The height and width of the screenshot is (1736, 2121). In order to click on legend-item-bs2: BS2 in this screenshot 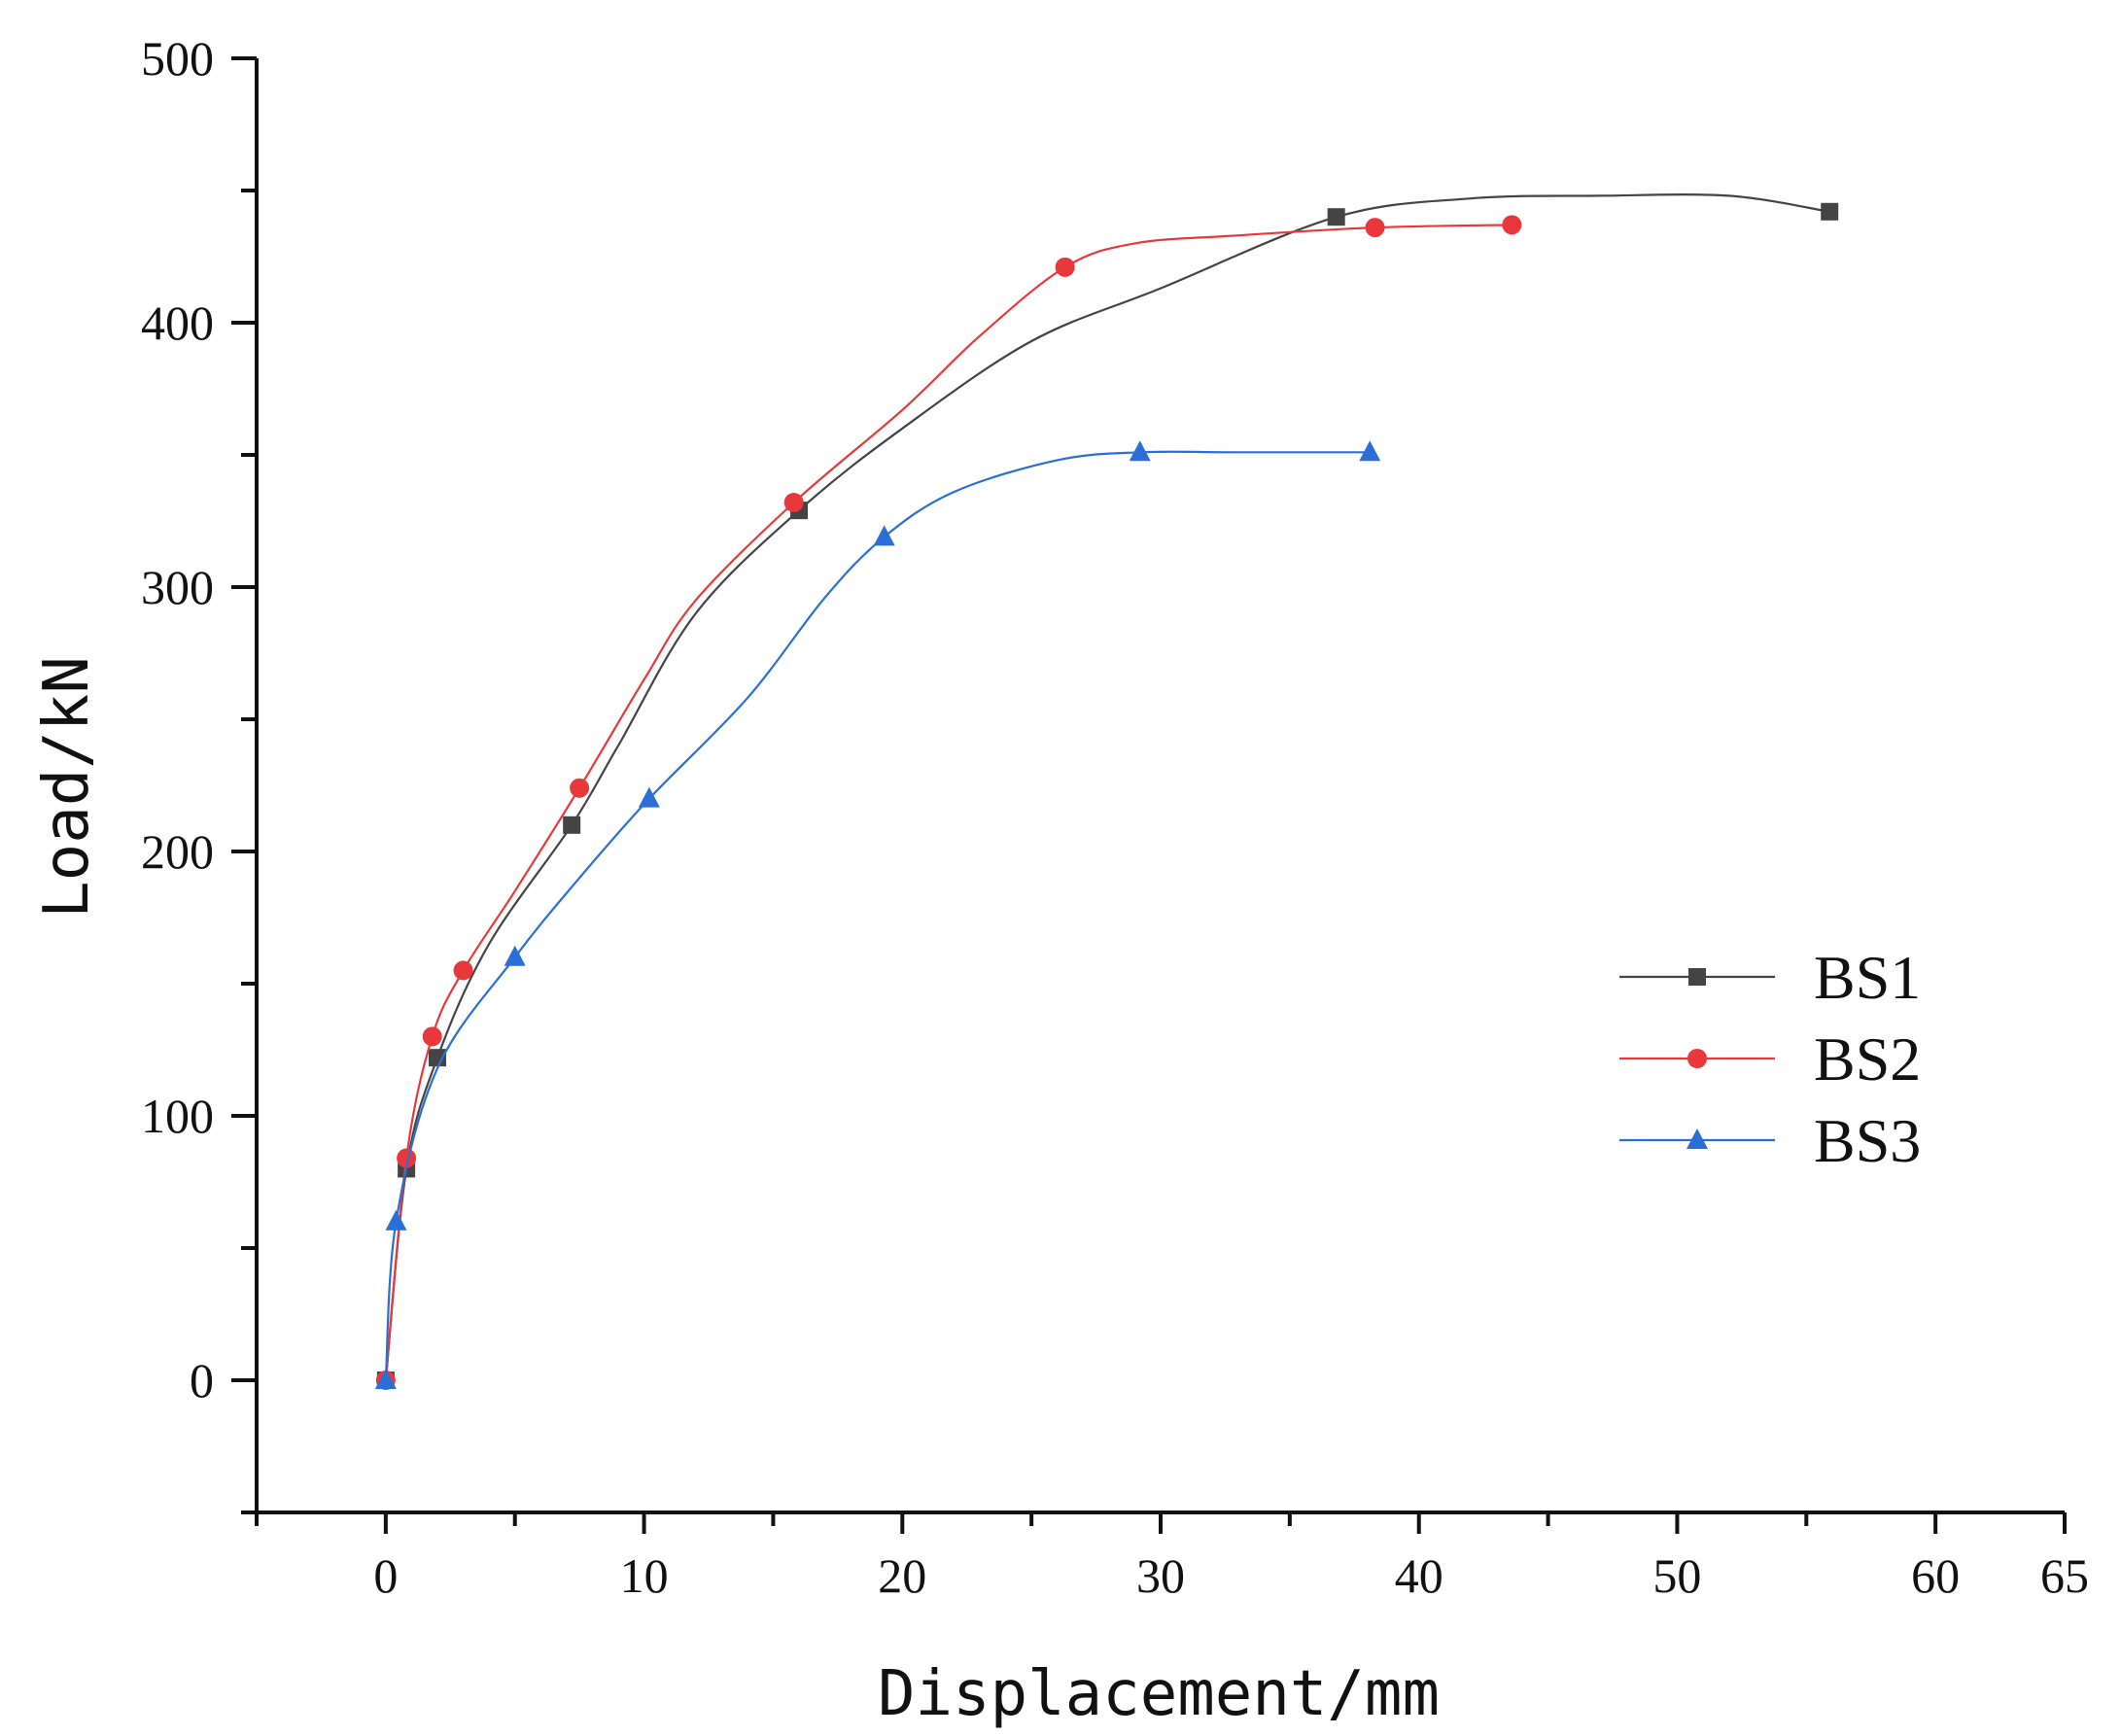, I will do `click(1770, 1059)`.